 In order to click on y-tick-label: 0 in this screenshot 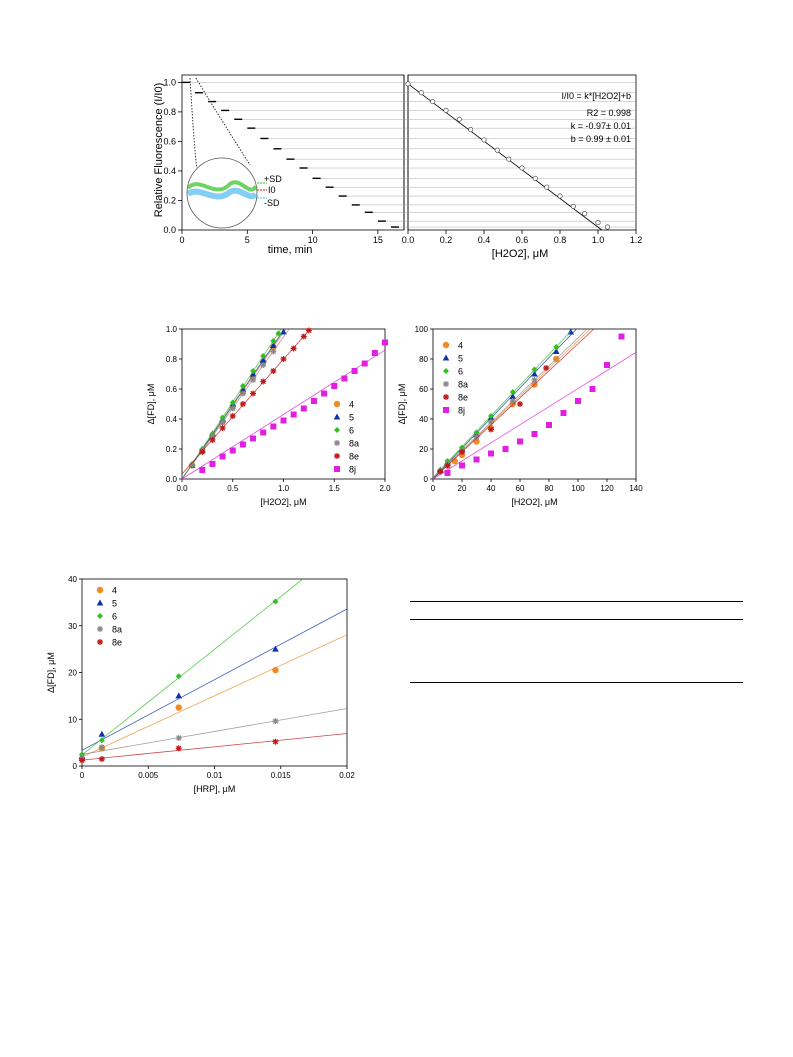, I will do `click(75, 766)`.